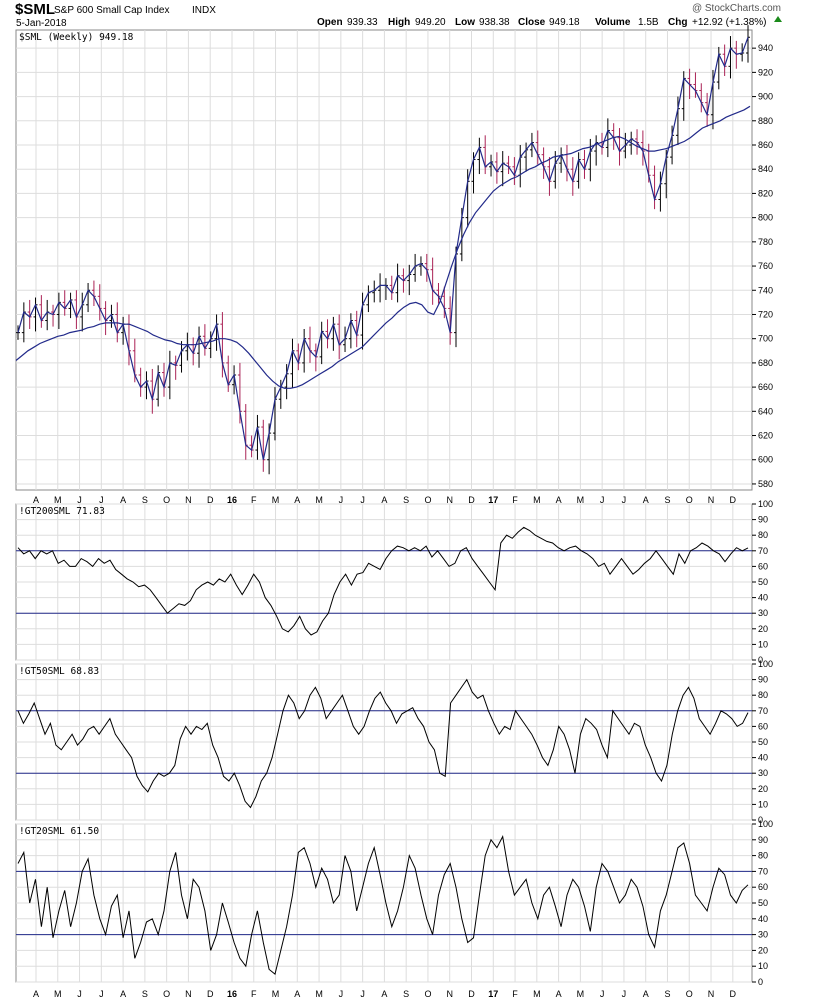 The width and height of the screenshot is (820, 1000). Describe the element at coordinates (765, 145) in the screenshot. I see `y-tick-label: 860` at that location.